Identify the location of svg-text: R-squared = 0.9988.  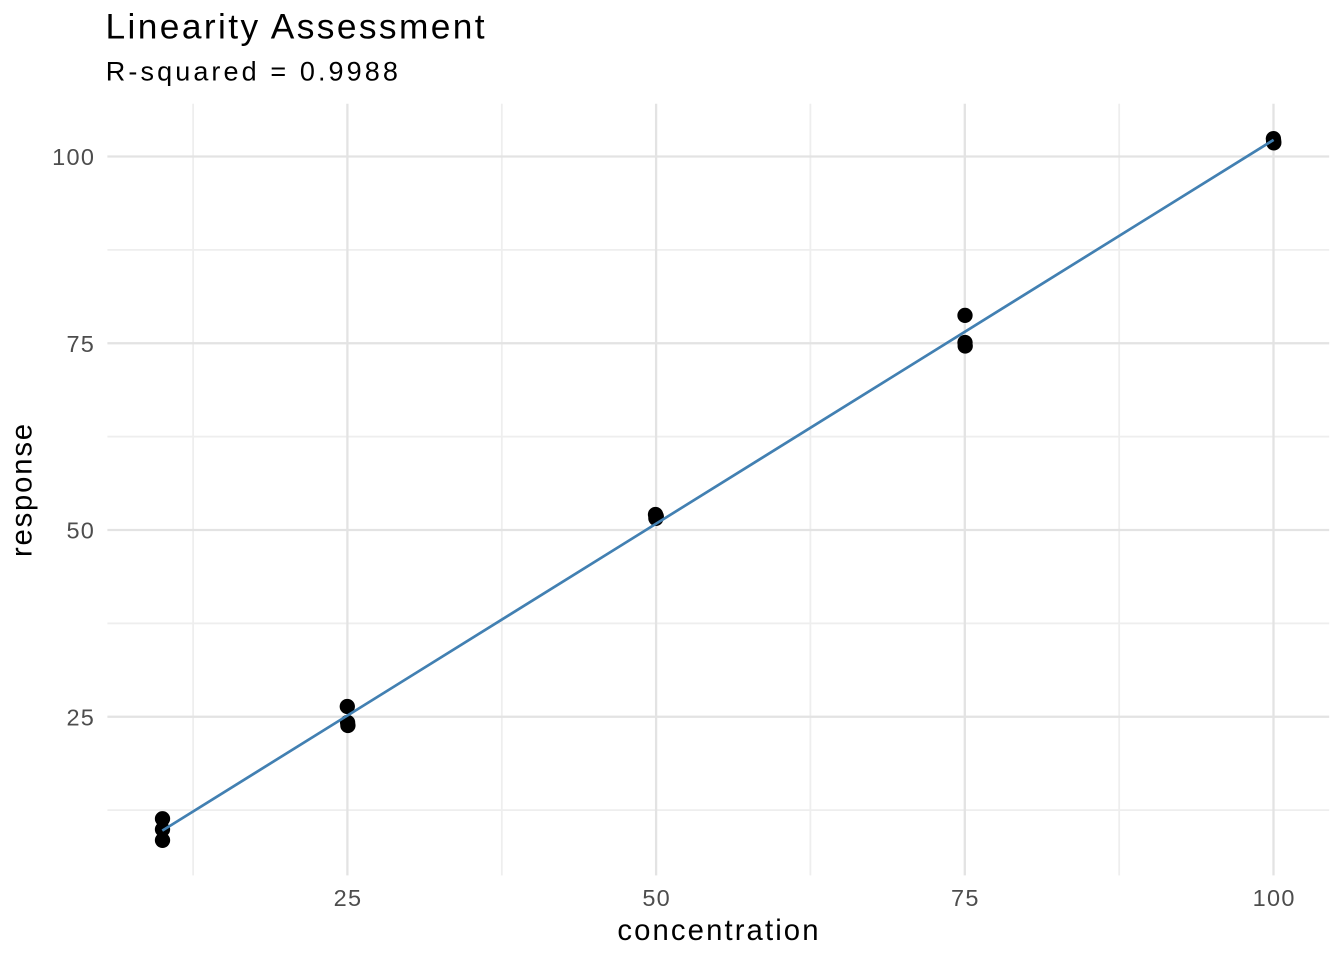
(253, 71).